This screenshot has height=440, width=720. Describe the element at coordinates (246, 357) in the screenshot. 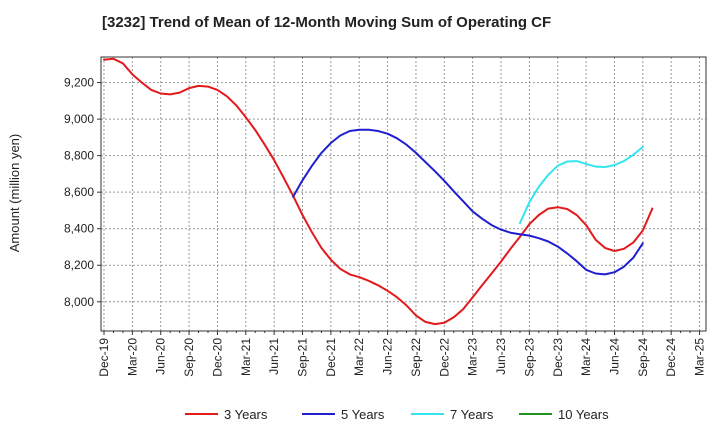

I see `x-tick-label: Mar-21` at that location.